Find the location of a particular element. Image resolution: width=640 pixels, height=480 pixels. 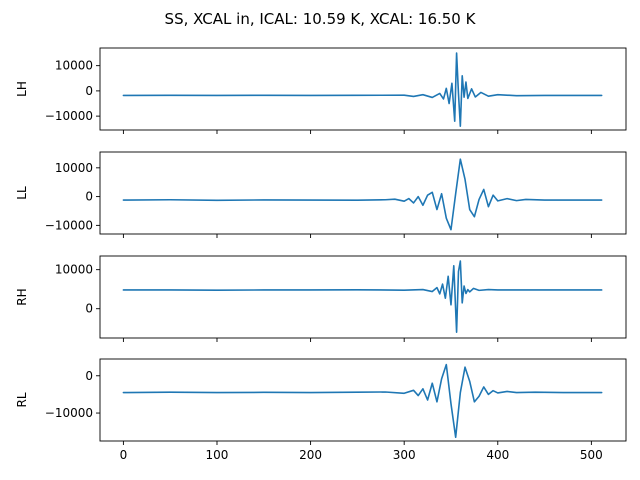

y-axis-label: RL is located at coordinates (22, 399).